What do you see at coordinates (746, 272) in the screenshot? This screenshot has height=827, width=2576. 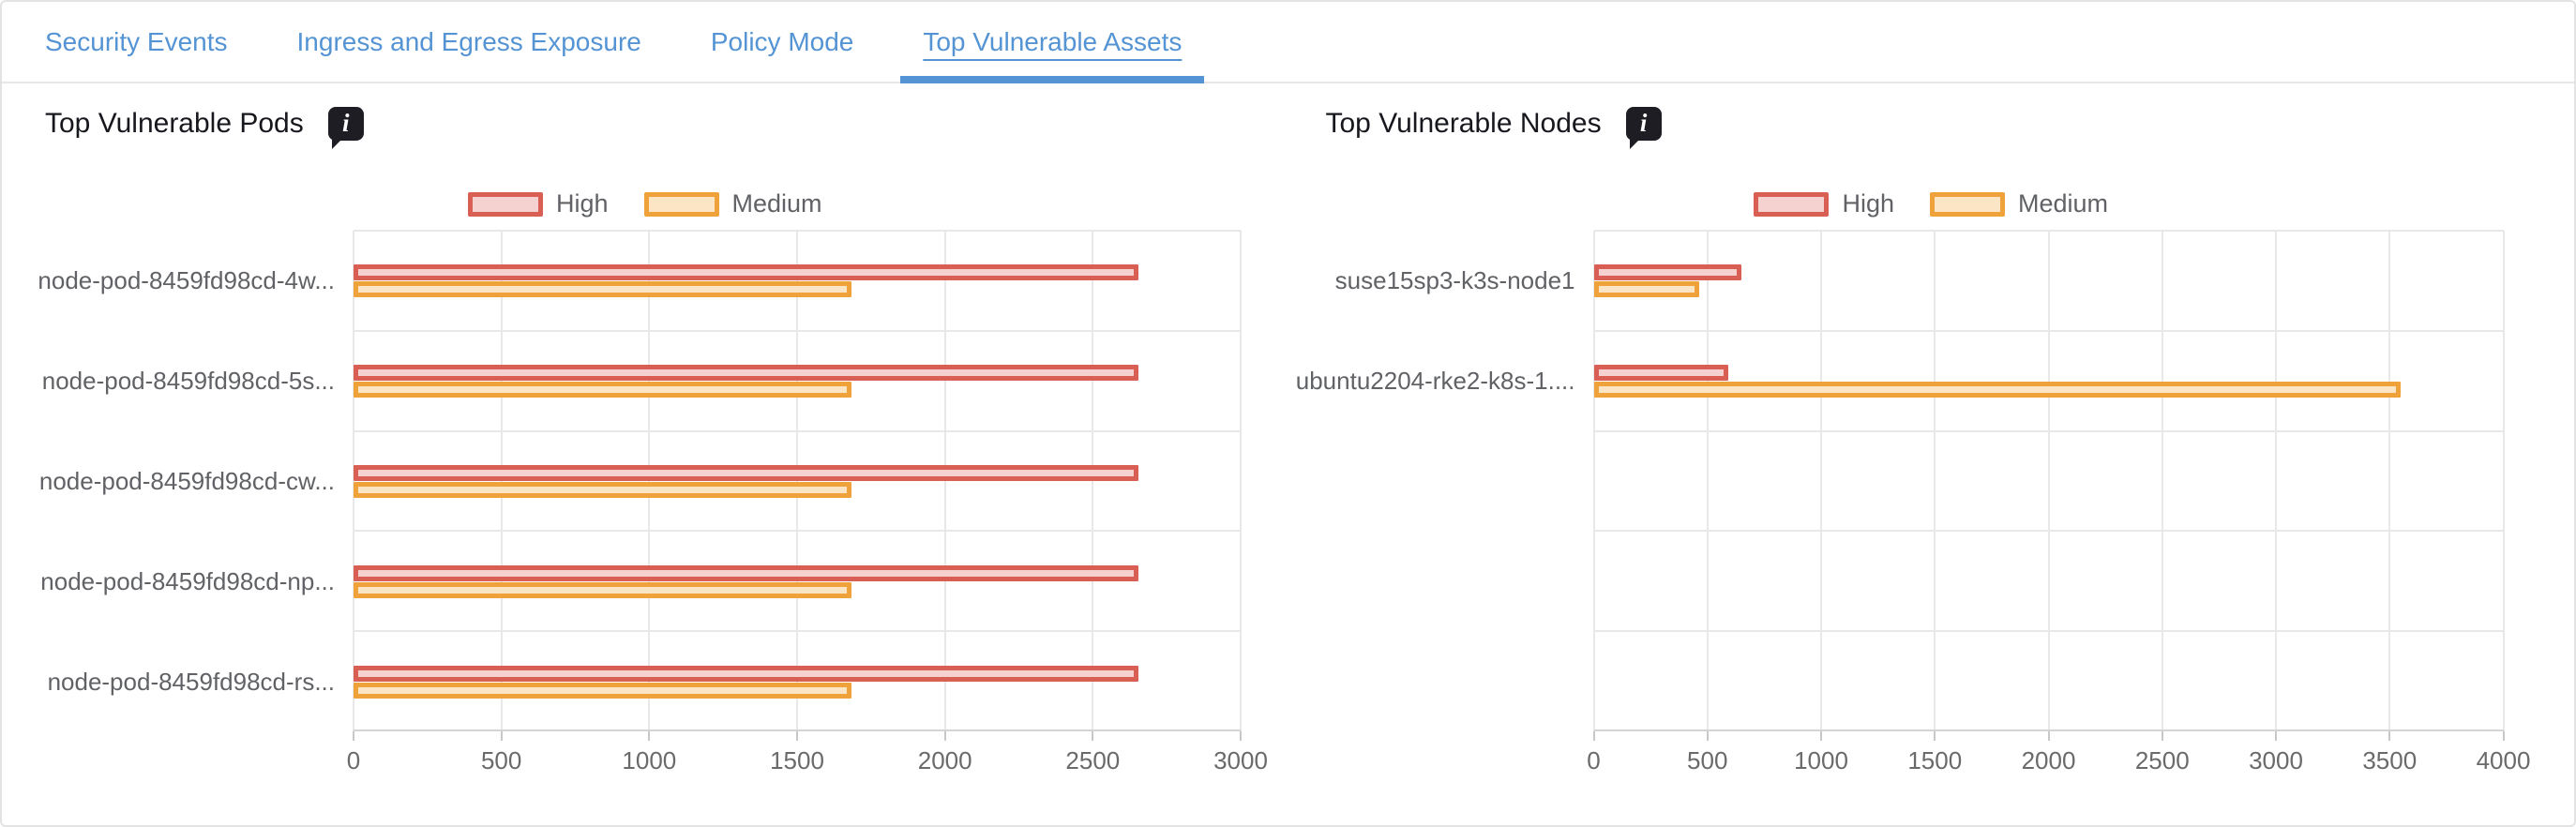 I see `bar-high-node-pod-8459fd98cd-4w` at bounding box center [746, 272].